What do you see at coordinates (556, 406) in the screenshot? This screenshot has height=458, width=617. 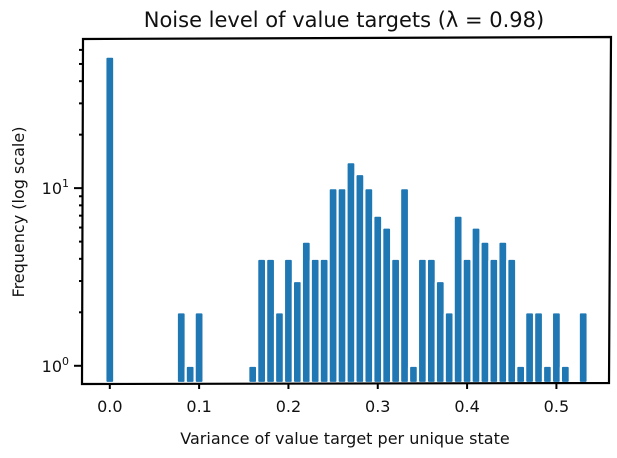 I see `x-tick-label: 0.5` at bounding box center [556, 406].